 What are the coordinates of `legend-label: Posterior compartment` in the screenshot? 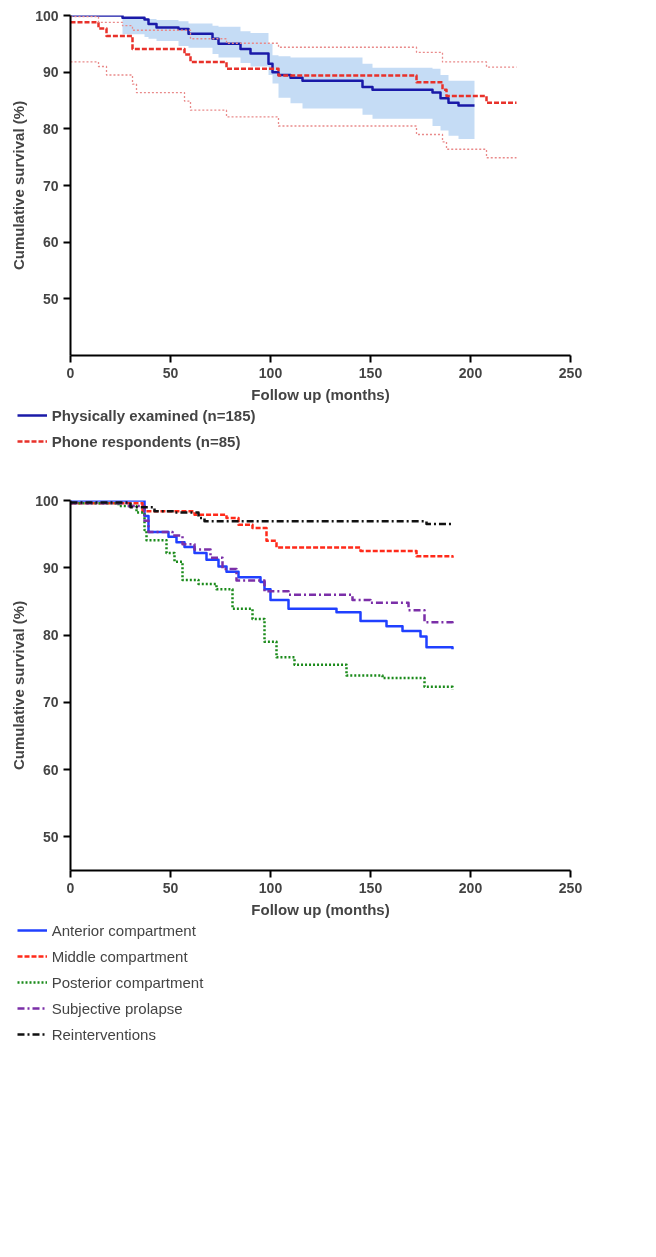 It's located at (127, 982).